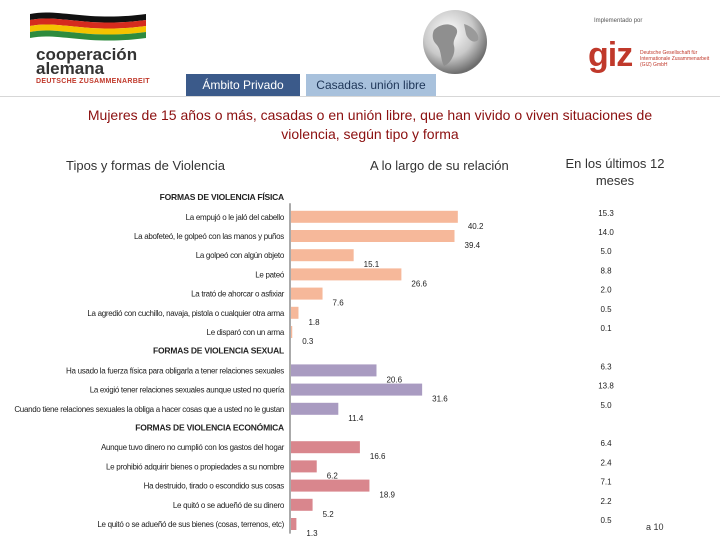  Describe the element at coordinates (229, 505) in the screenshot. I see `bar-label: Le quitó o se adueñó de su dinero` at that location.